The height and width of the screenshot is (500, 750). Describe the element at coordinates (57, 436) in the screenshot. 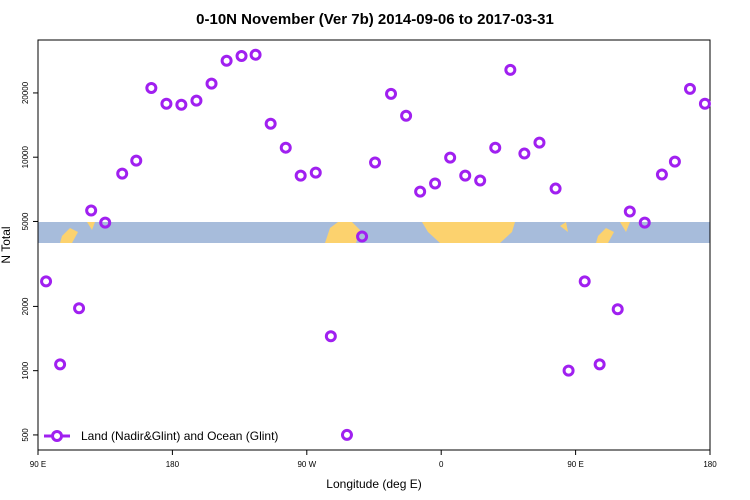

I see `legend-marker` at that location.